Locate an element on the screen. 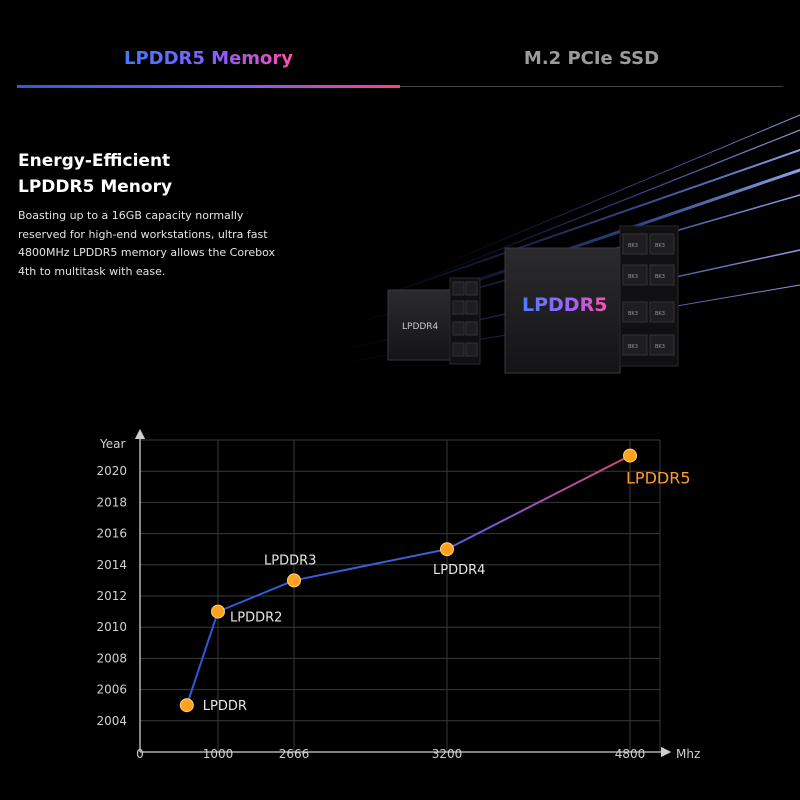  x-tick-label: 1000 is located at coordinates (218, 754).